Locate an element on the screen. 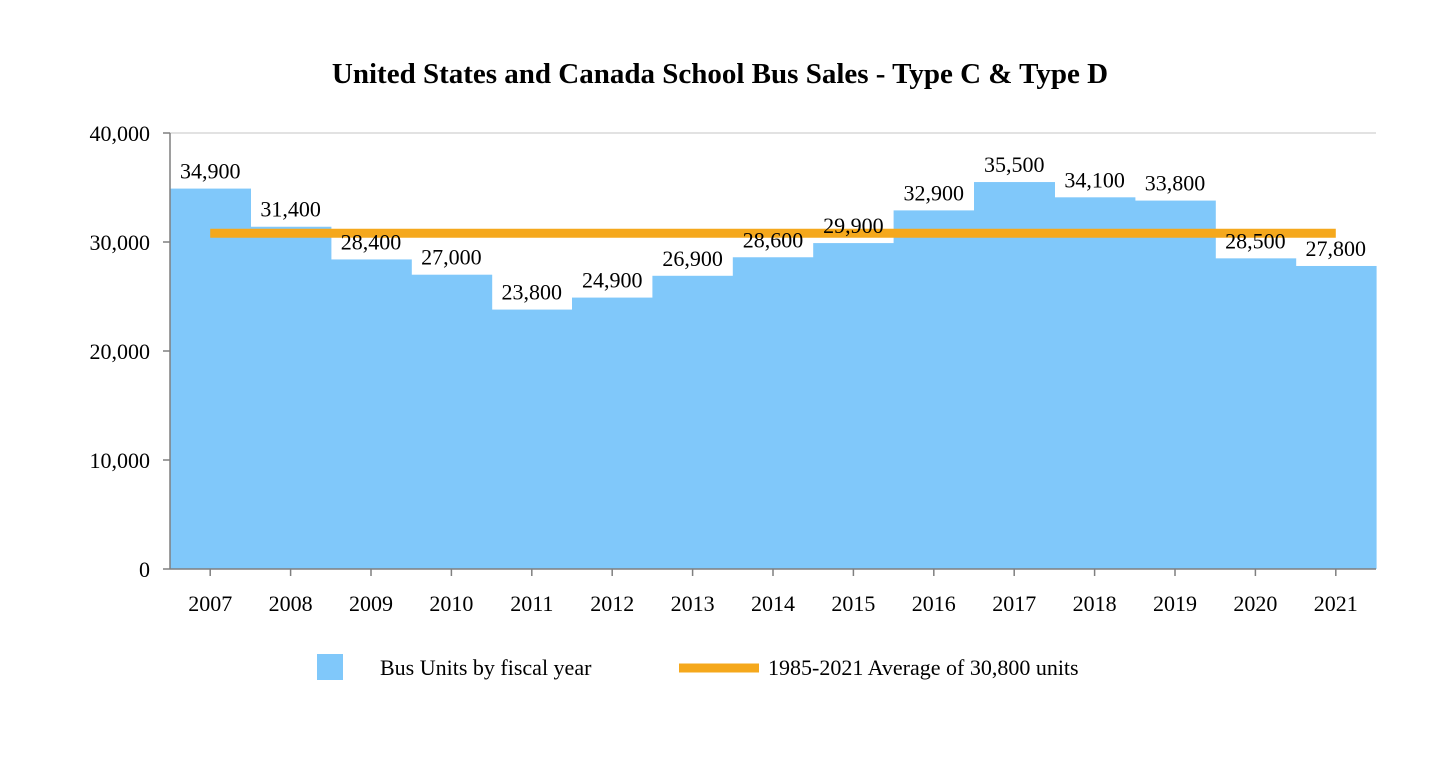  x-tick-label: 2007 is located at coordinates (210, 603).